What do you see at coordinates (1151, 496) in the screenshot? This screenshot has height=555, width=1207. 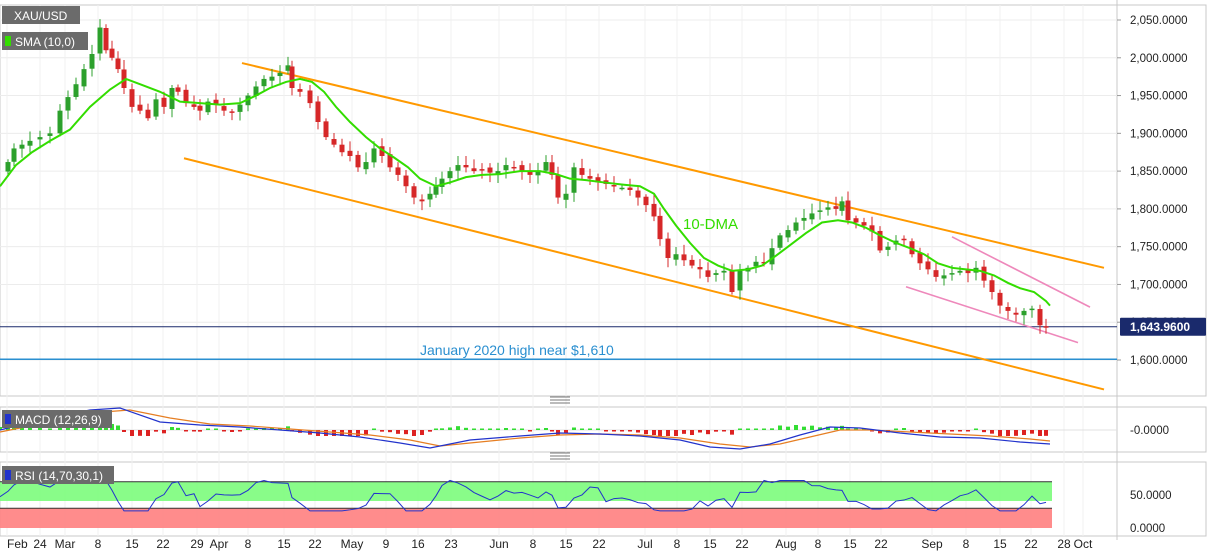 I see `rsi-tick-label: 50.0000` at bounding box center [1151, 496].